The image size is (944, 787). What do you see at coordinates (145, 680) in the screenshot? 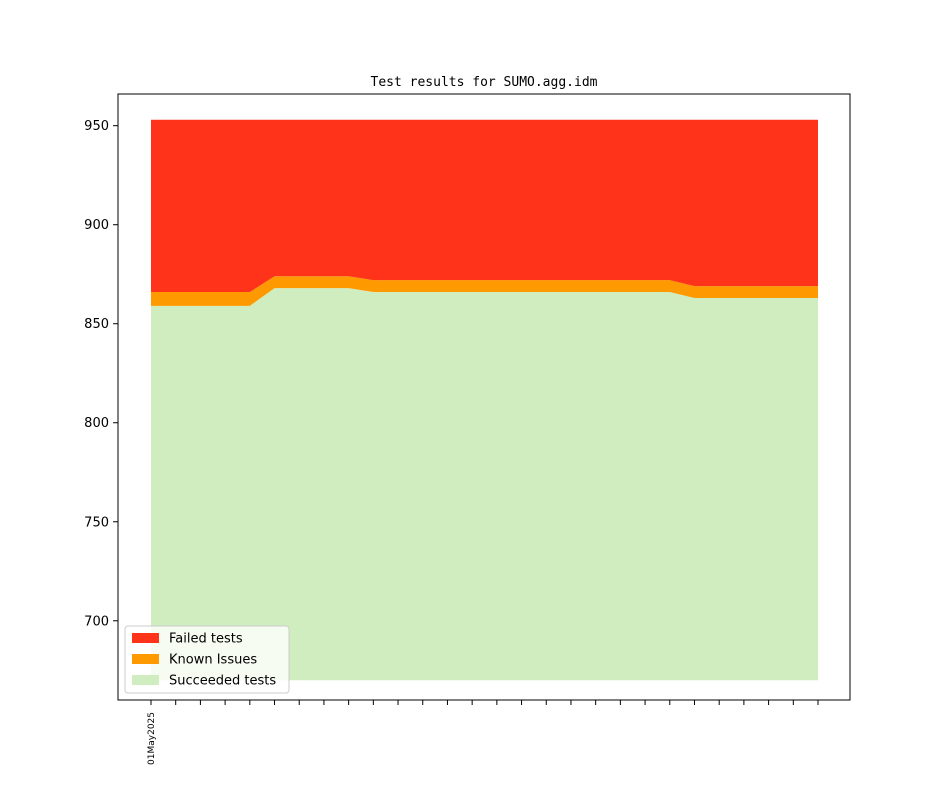
I see `legend-swatch-succeeded-tests` at bounding box center [145, 680].